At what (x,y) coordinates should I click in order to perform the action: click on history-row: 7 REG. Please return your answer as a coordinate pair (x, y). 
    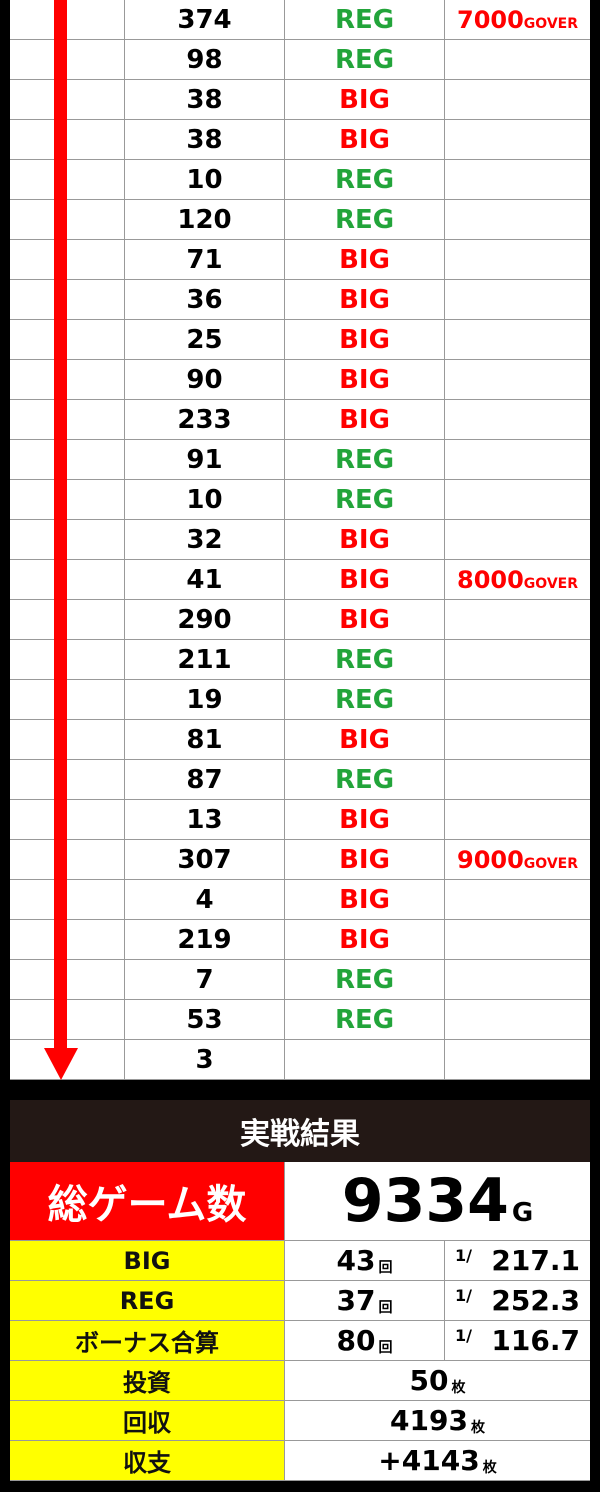
    Looking at the image, I should click on (300, 980).